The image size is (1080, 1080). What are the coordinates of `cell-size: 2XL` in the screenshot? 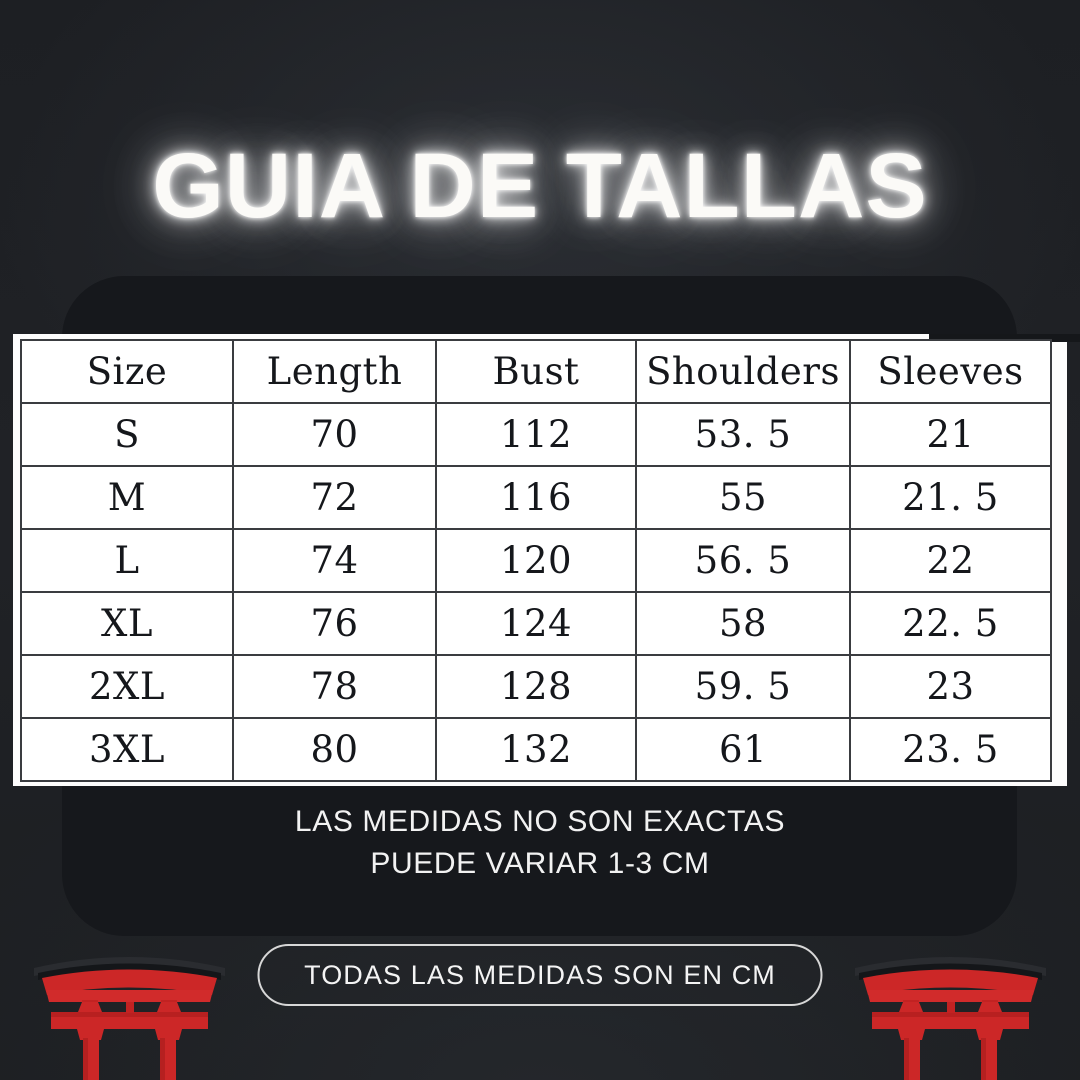 It's located at (127, 686).